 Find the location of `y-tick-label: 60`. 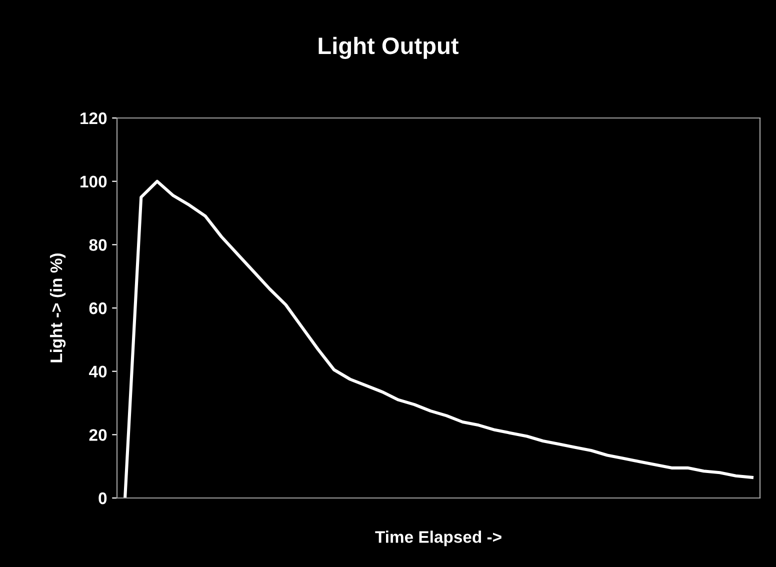

y-tick-label: 60 is located at coordinates (98, 308).